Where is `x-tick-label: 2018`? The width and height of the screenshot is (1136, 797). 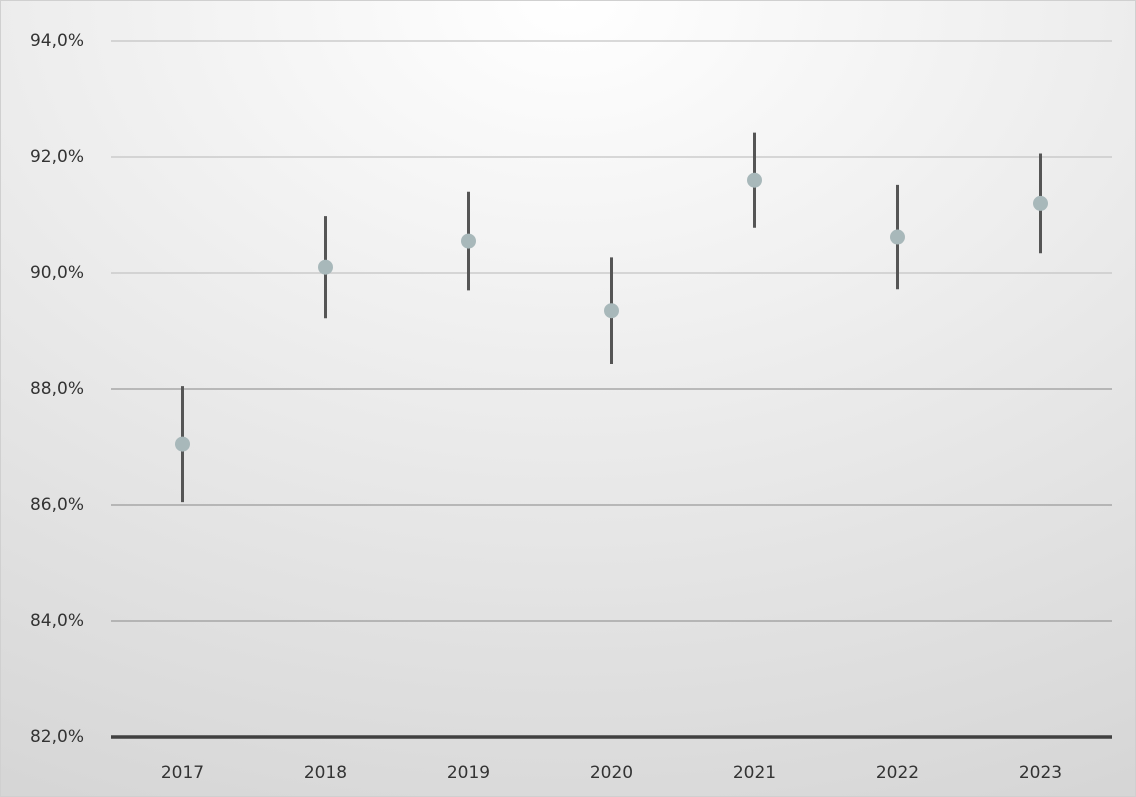 x-tick-label: 2018 is located at coordinates (325, 773).